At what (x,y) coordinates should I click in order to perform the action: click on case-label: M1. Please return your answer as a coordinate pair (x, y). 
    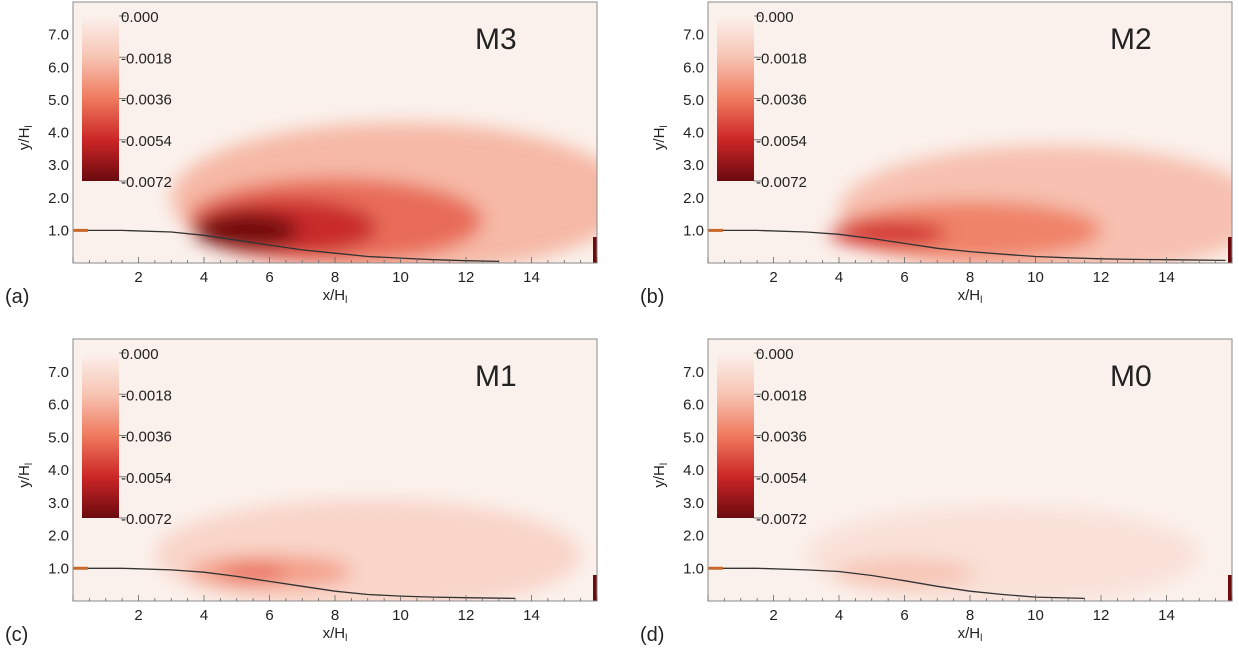
    Looking at the image, I should click on (496, 376).